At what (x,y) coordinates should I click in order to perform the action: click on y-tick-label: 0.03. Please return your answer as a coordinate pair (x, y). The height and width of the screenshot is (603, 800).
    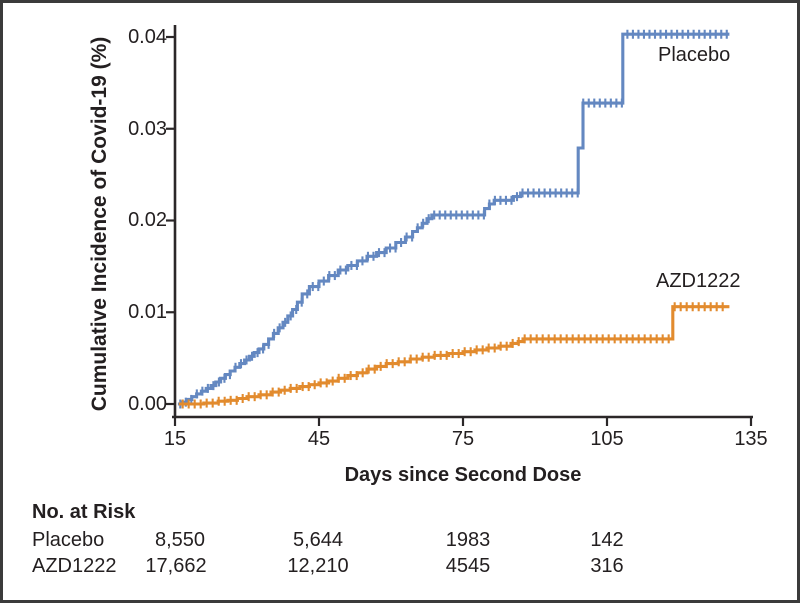
    Looking at the image, I should click on (147, 129).